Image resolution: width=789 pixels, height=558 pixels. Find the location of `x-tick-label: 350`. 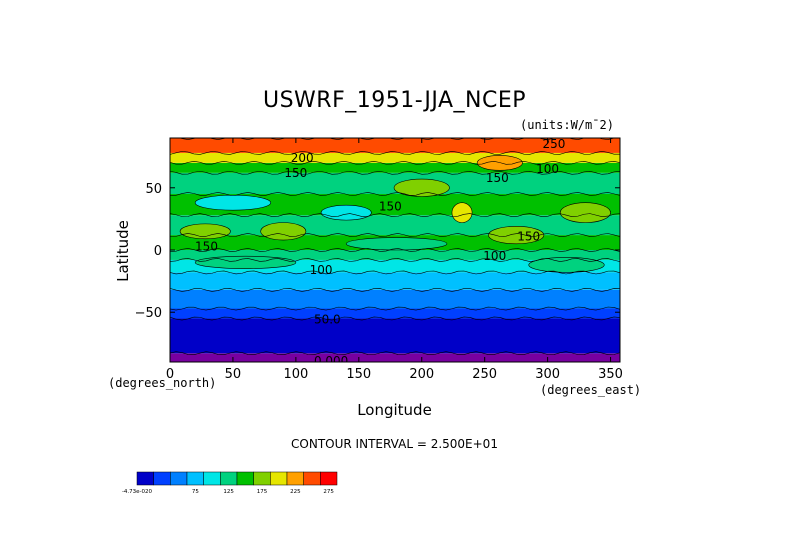

x-tick-label: 350 is located at coordinates (610, 374).